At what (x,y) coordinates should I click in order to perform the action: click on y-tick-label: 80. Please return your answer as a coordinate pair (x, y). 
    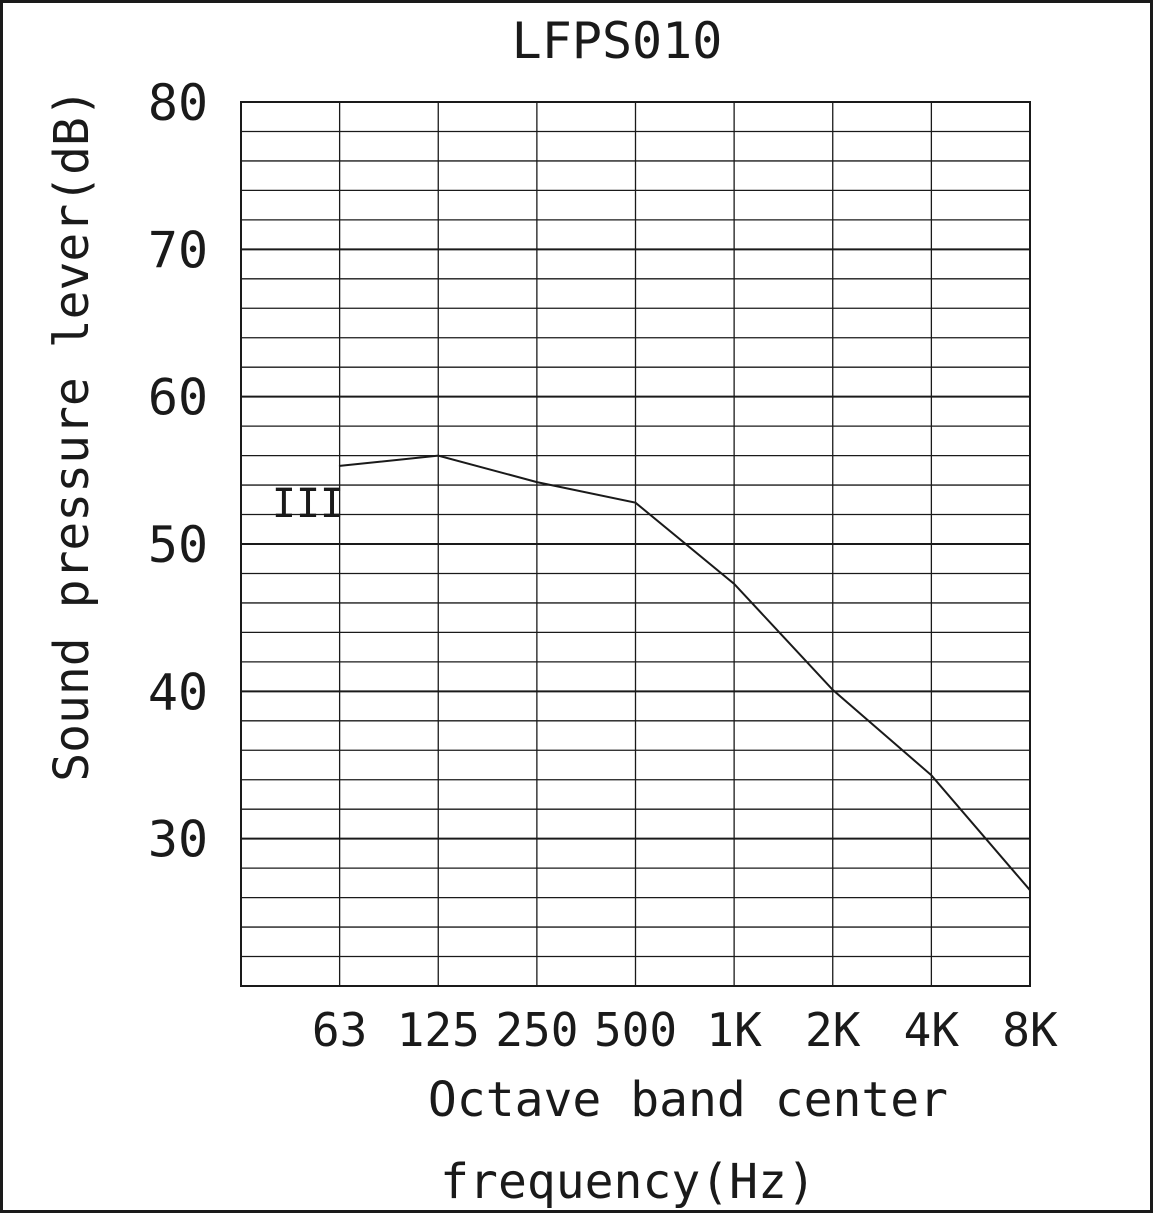
    Looking at the image, I should click on (178, 103).